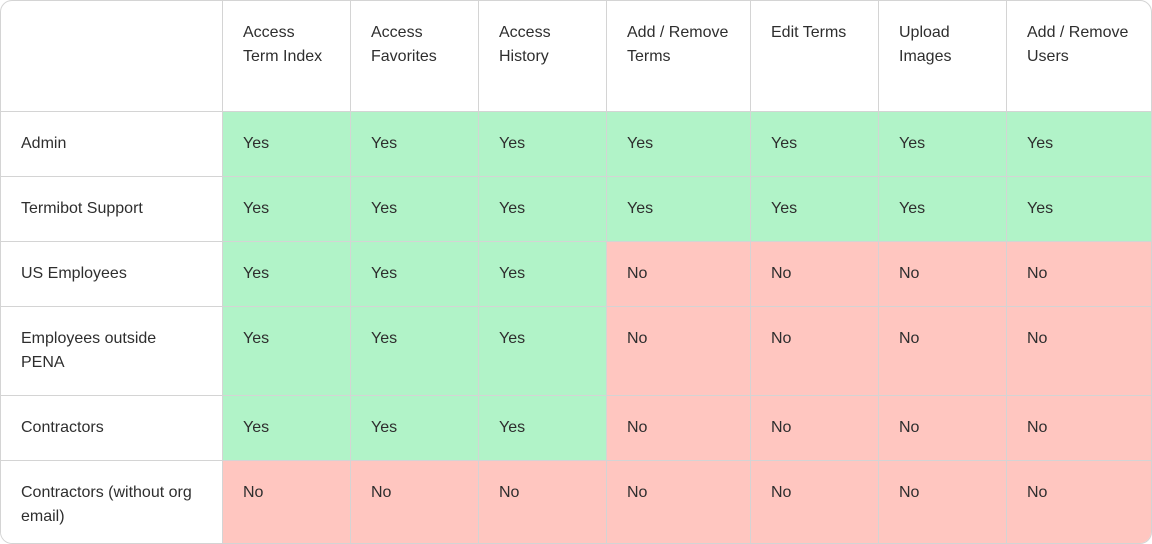 This screenshot has height=544, width=1152. I want to click on corner-cell, so click(112, 56).